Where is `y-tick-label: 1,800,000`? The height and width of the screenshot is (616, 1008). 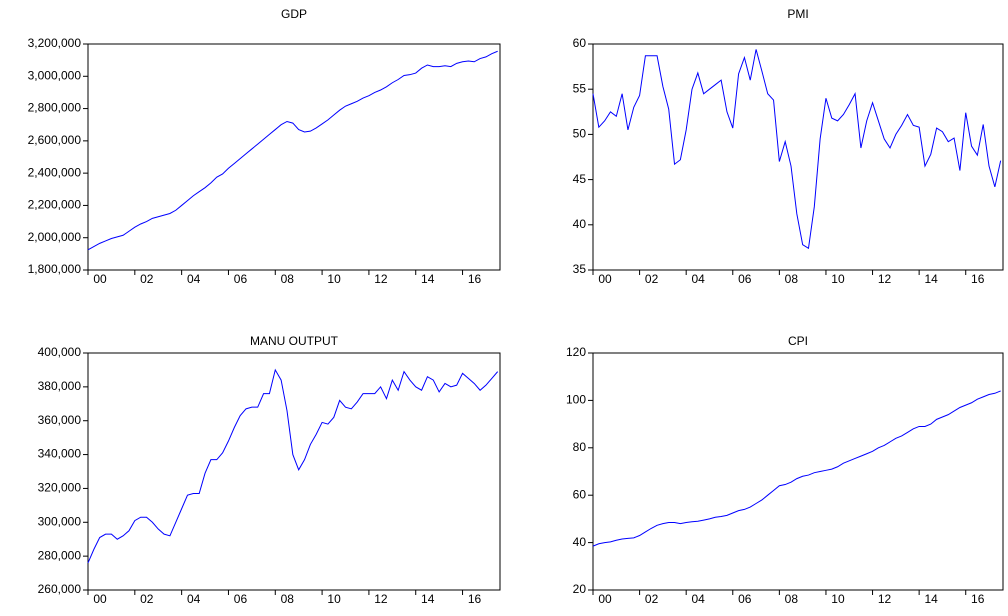 y-tick-label: 1,800,000 is located at coordinates (55, 269).